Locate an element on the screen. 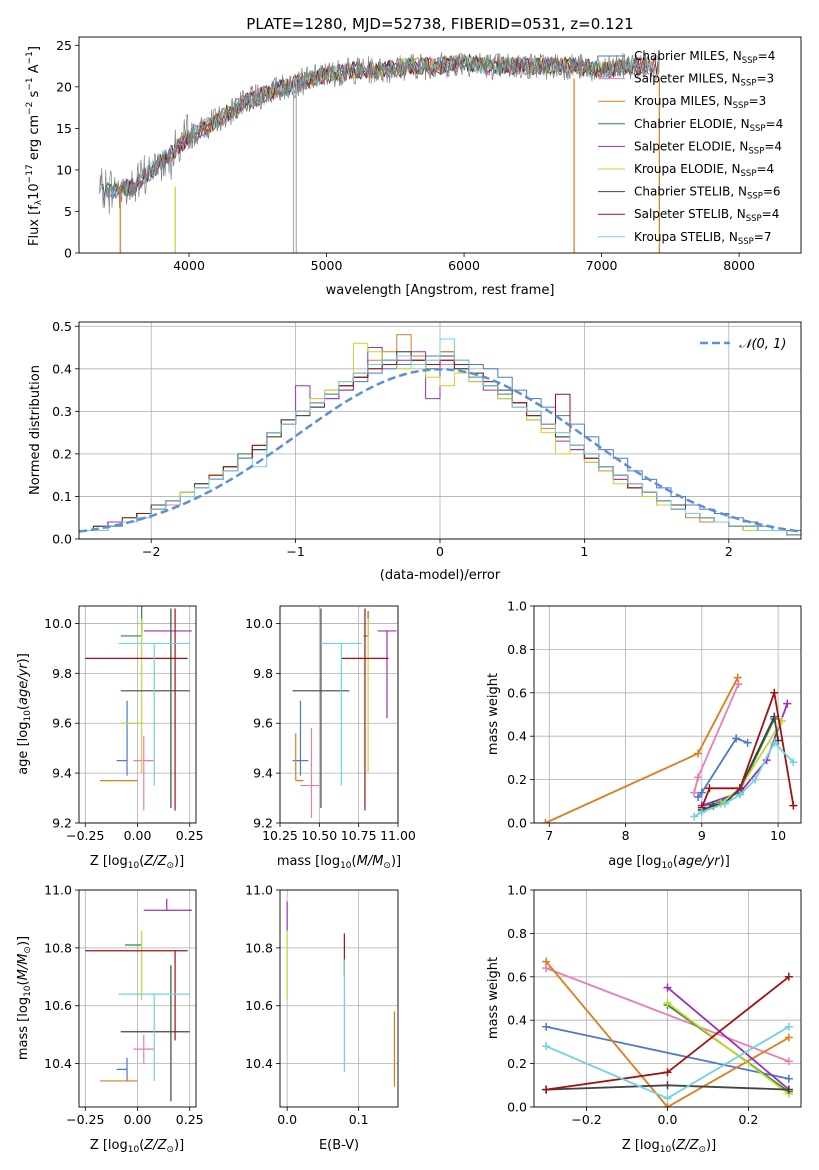  x-tick-label: −0.2 is located at coordinates (586, 1119).